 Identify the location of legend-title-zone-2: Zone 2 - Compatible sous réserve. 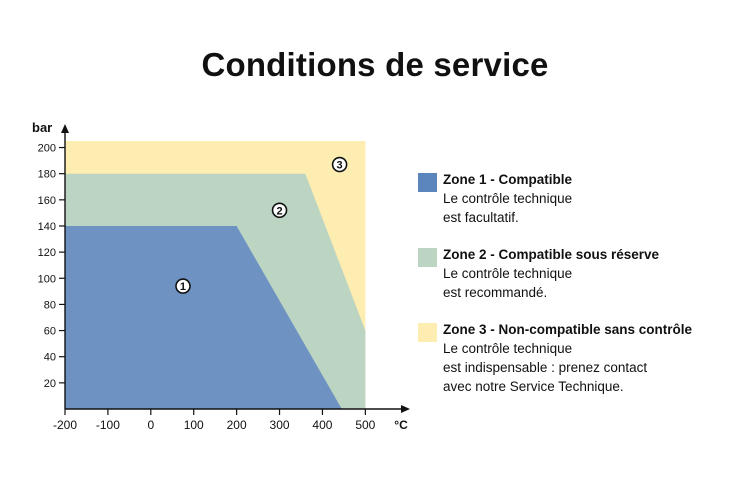
(551, 254).